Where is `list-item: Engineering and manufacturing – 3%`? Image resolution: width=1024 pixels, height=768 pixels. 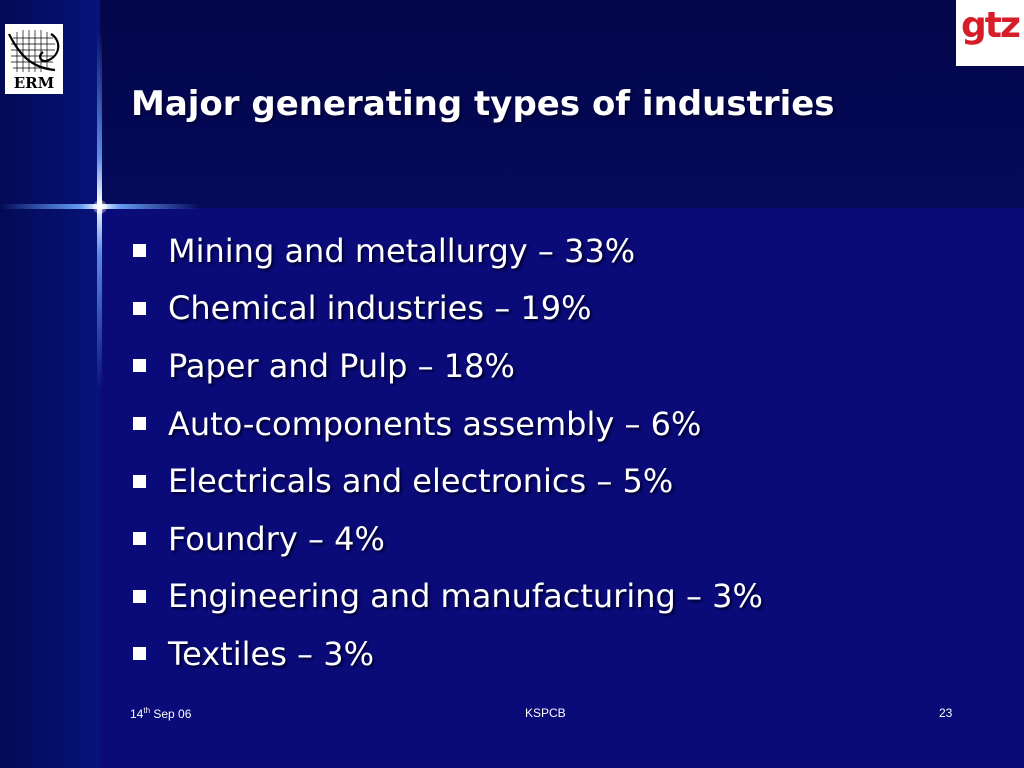 list-item: Engineering and manufacturing – 3% is located at coordinates (448, 597).